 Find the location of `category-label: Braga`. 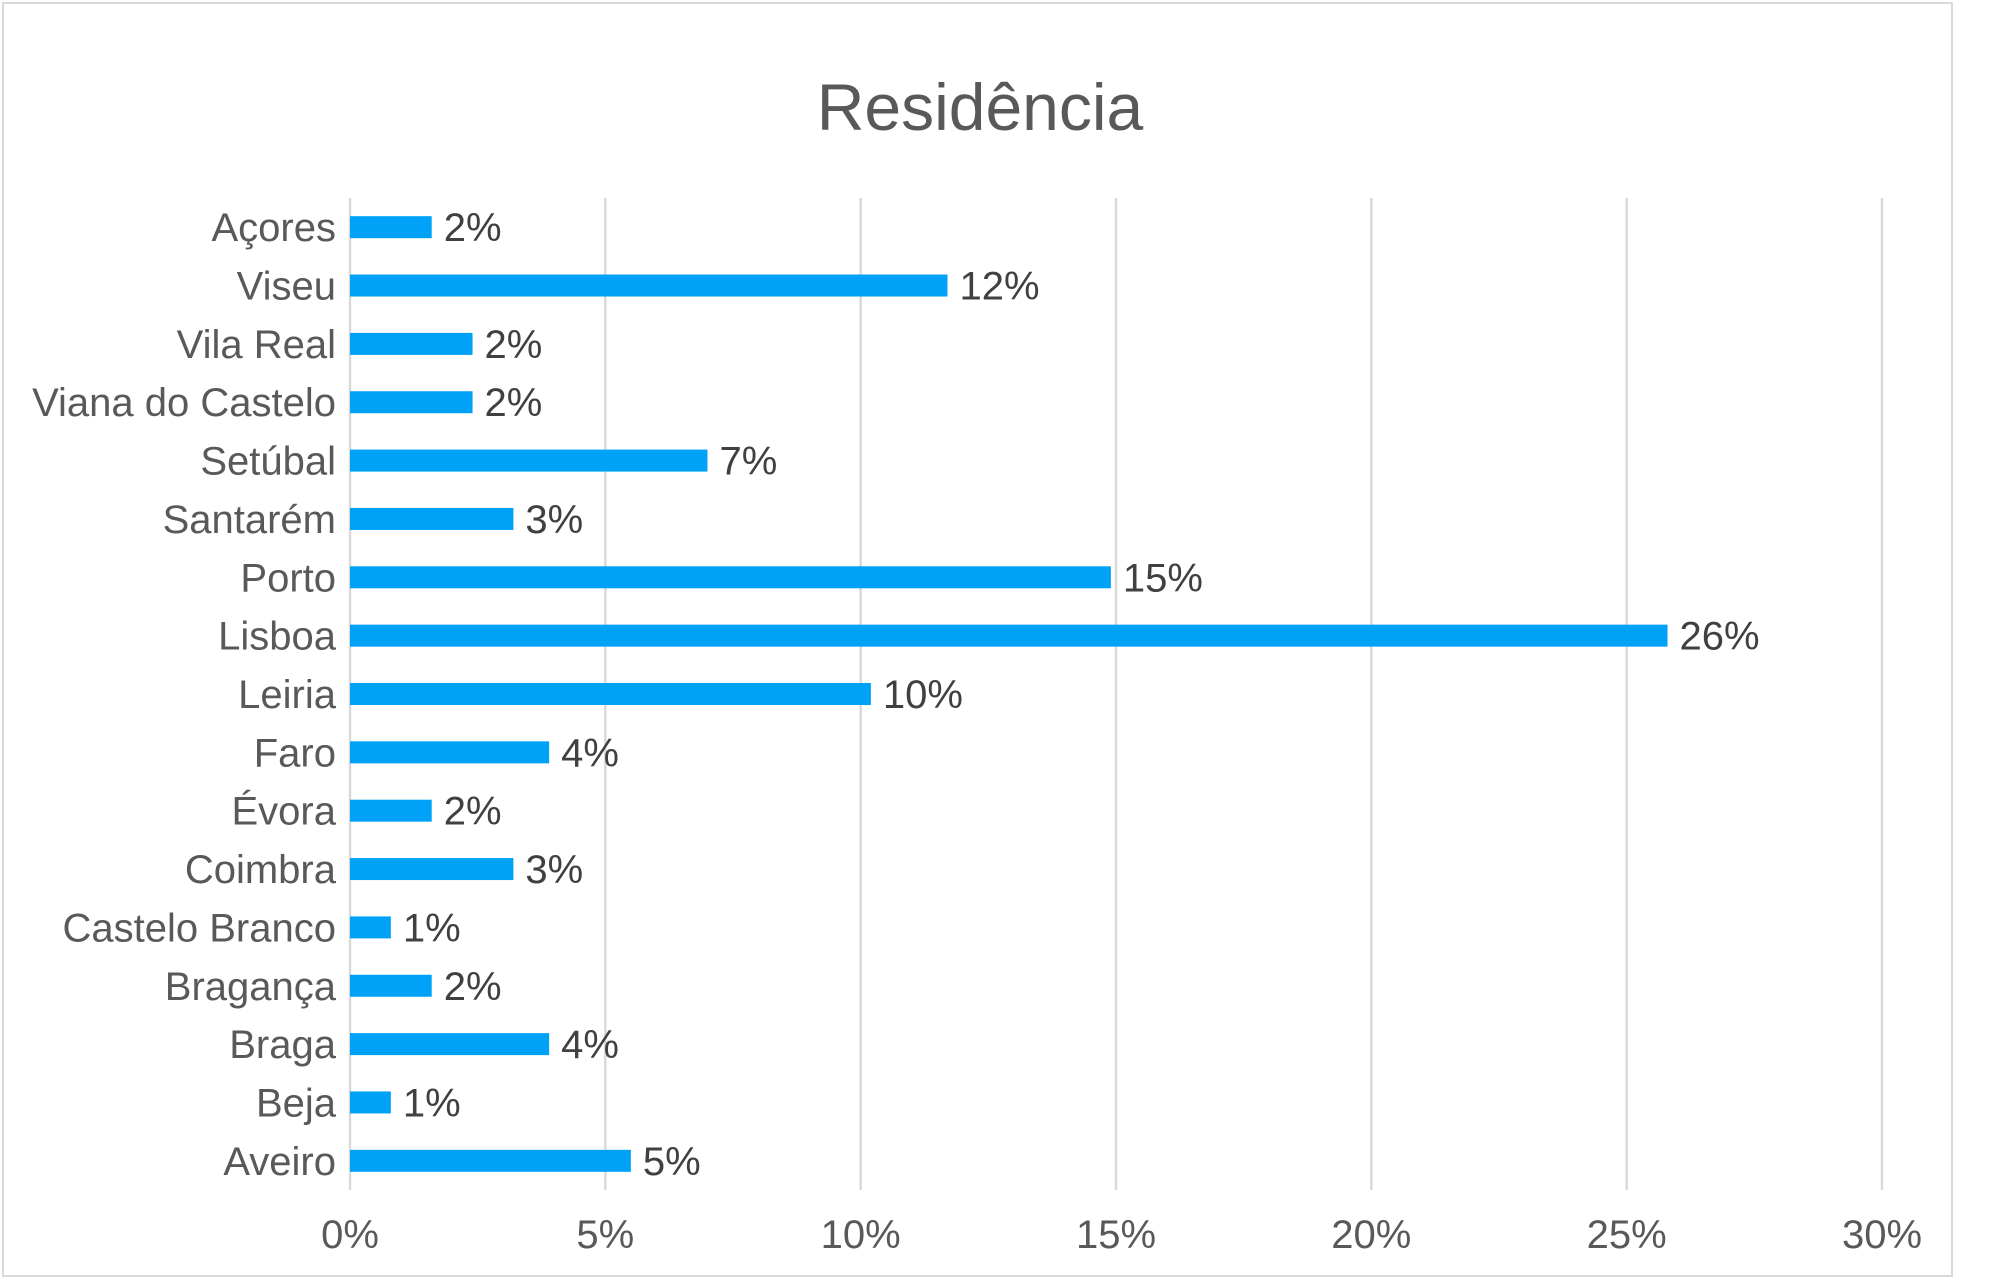

category-label: Braga is located at coordinates (282, 1045).